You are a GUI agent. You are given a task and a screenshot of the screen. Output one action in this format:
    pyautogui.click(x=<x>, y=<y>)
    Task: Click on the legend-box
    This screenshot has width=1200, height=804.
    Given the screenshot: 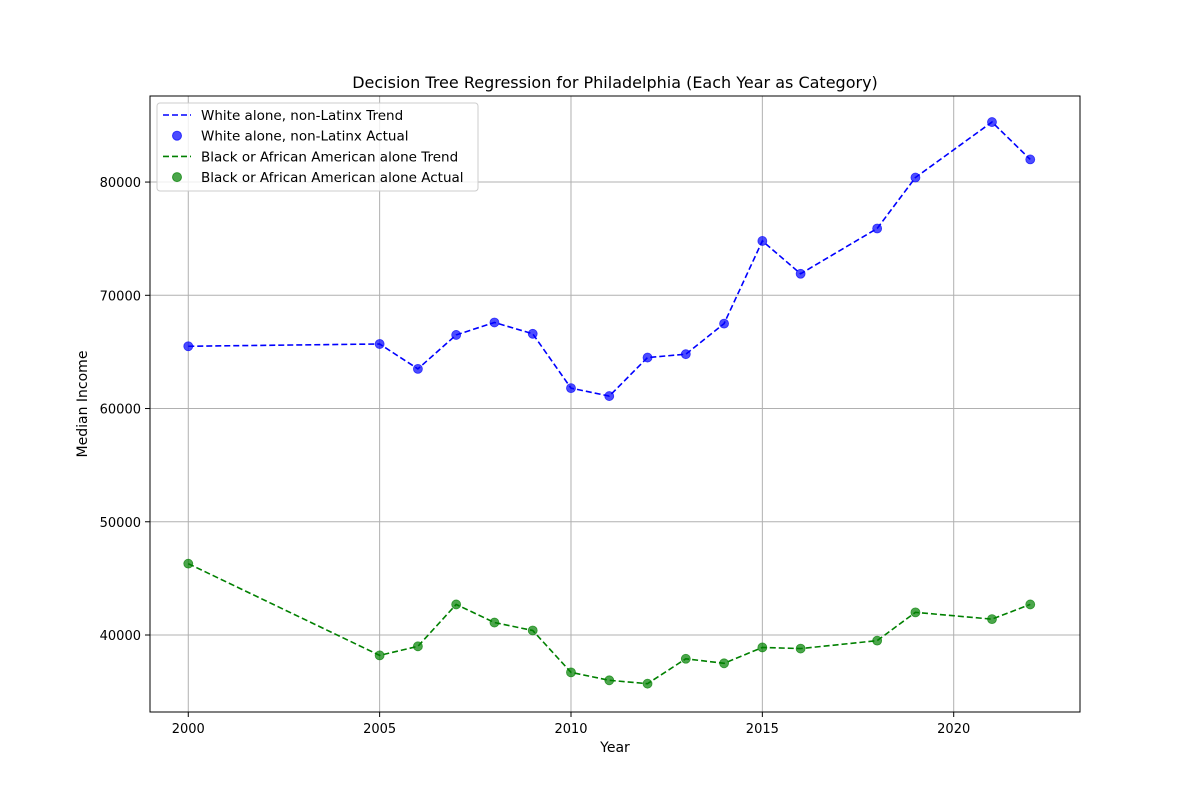 What is the action you would take?
    pyautogui.click(x=317, y=147)
    